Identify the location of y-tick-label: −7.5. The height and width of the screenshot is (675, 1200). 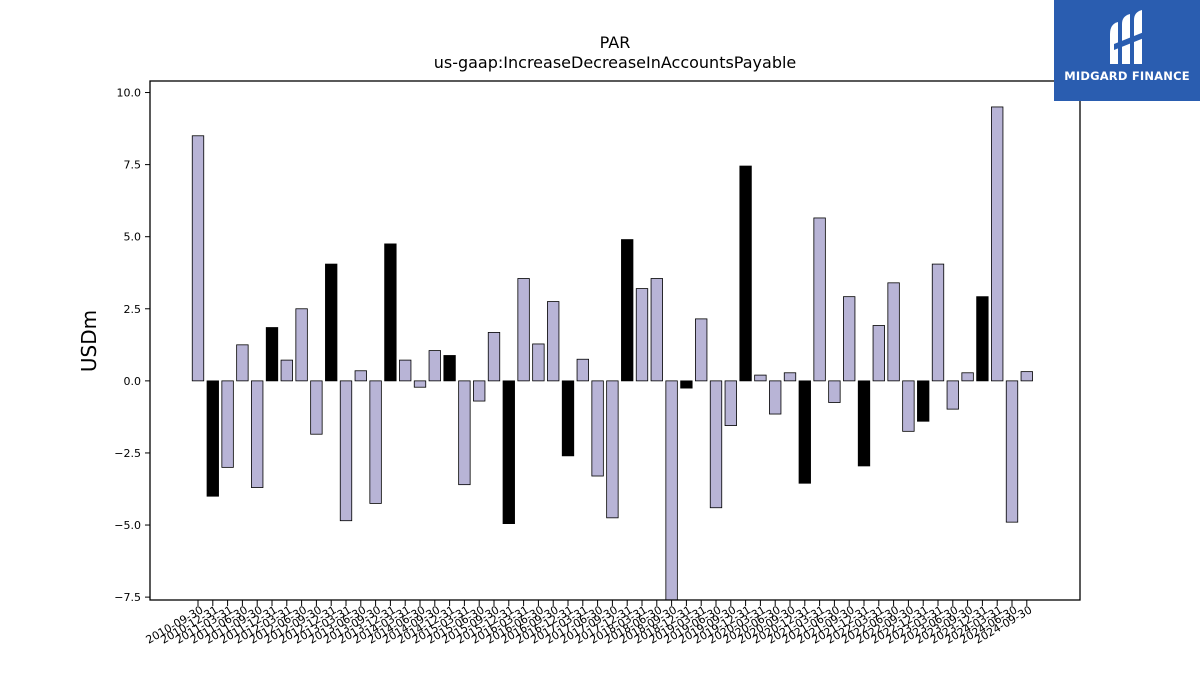
(127, 597).